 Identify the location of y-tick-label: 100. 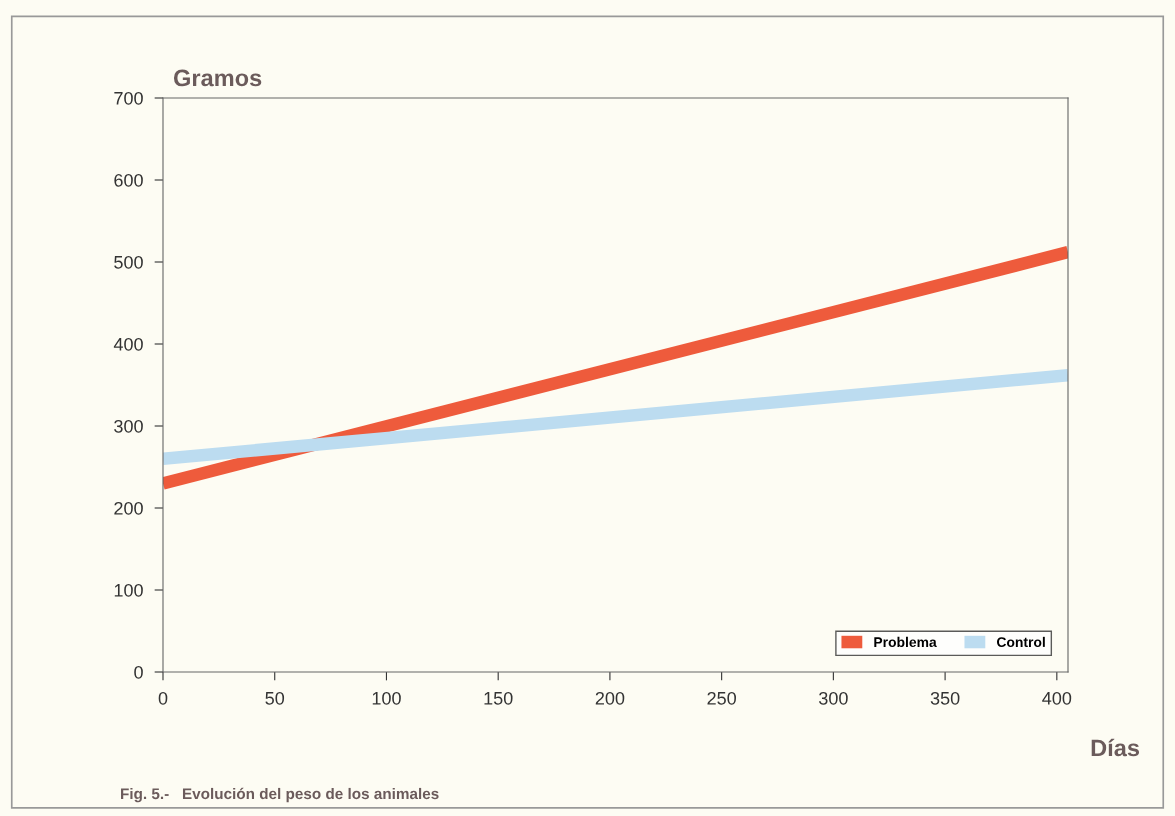
(128, 590).